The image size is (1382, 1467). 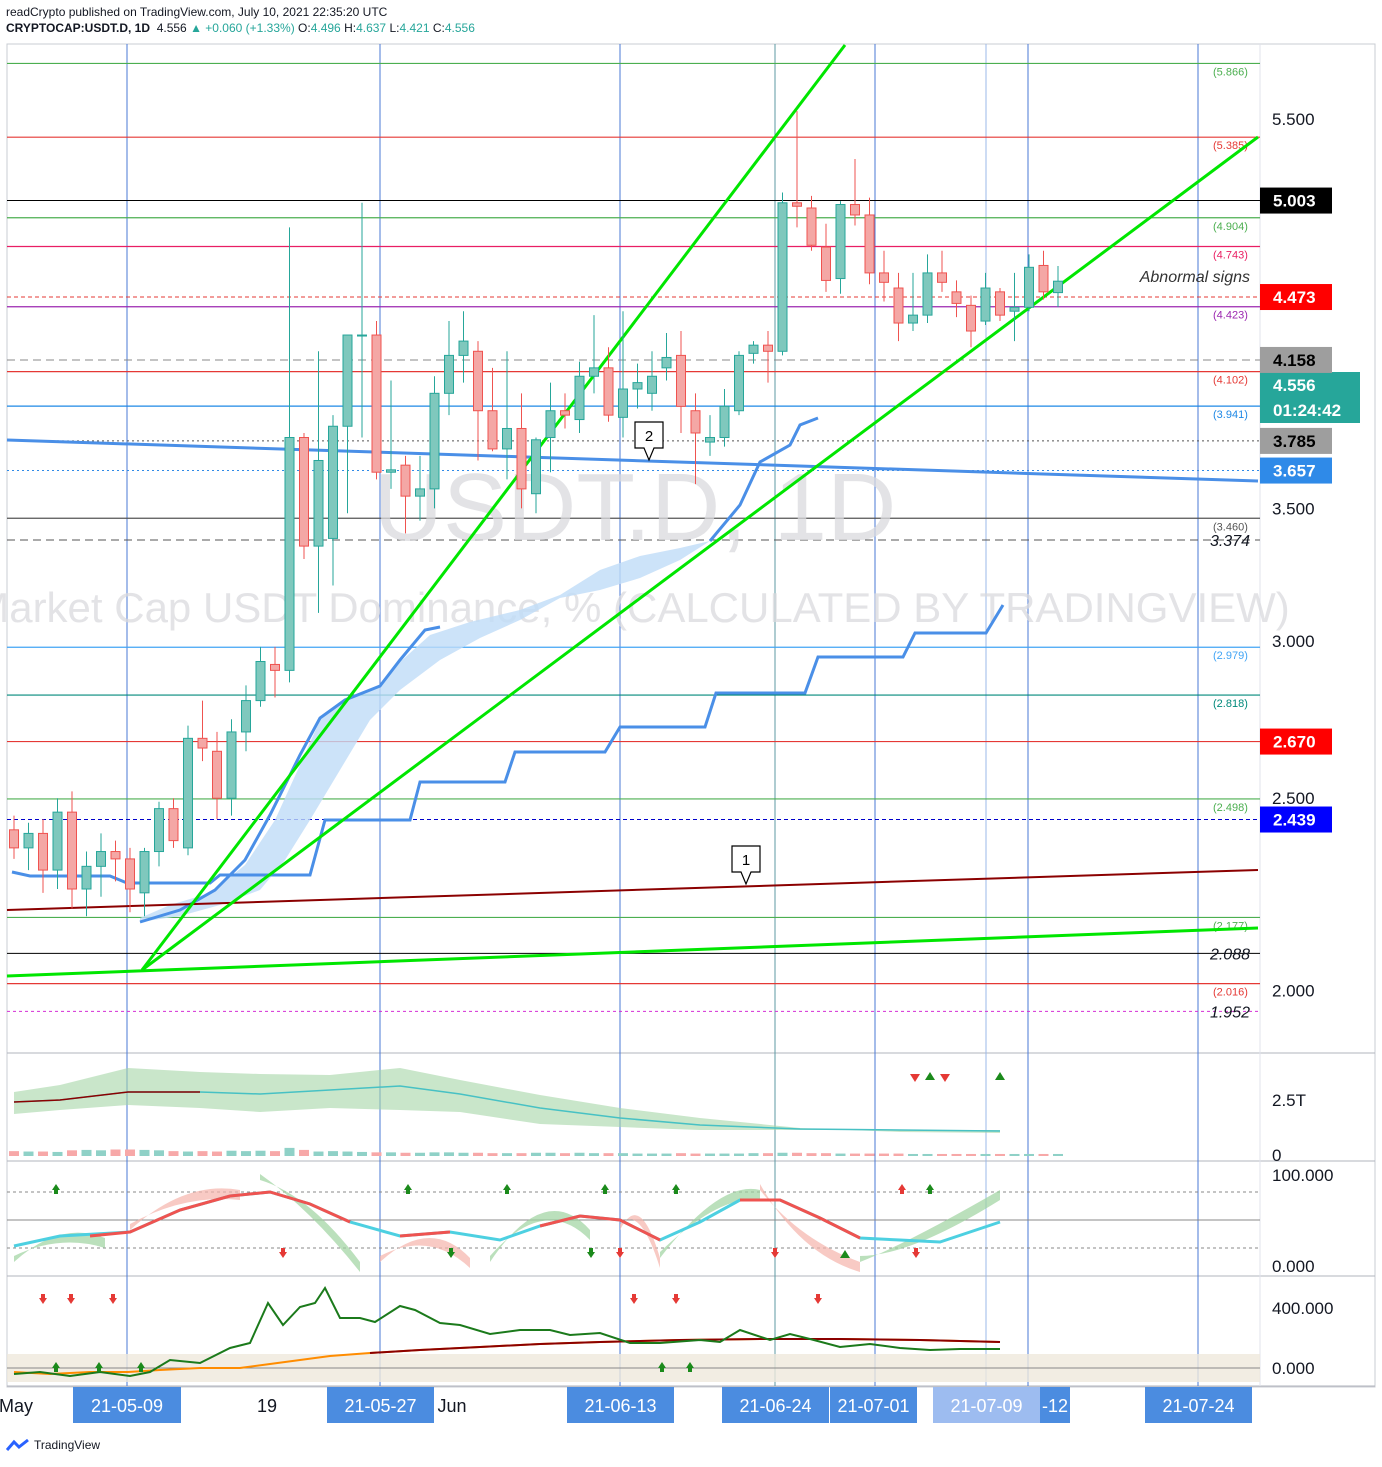 I want to click on callout-1-label: 1, so click(x=746, y=860).